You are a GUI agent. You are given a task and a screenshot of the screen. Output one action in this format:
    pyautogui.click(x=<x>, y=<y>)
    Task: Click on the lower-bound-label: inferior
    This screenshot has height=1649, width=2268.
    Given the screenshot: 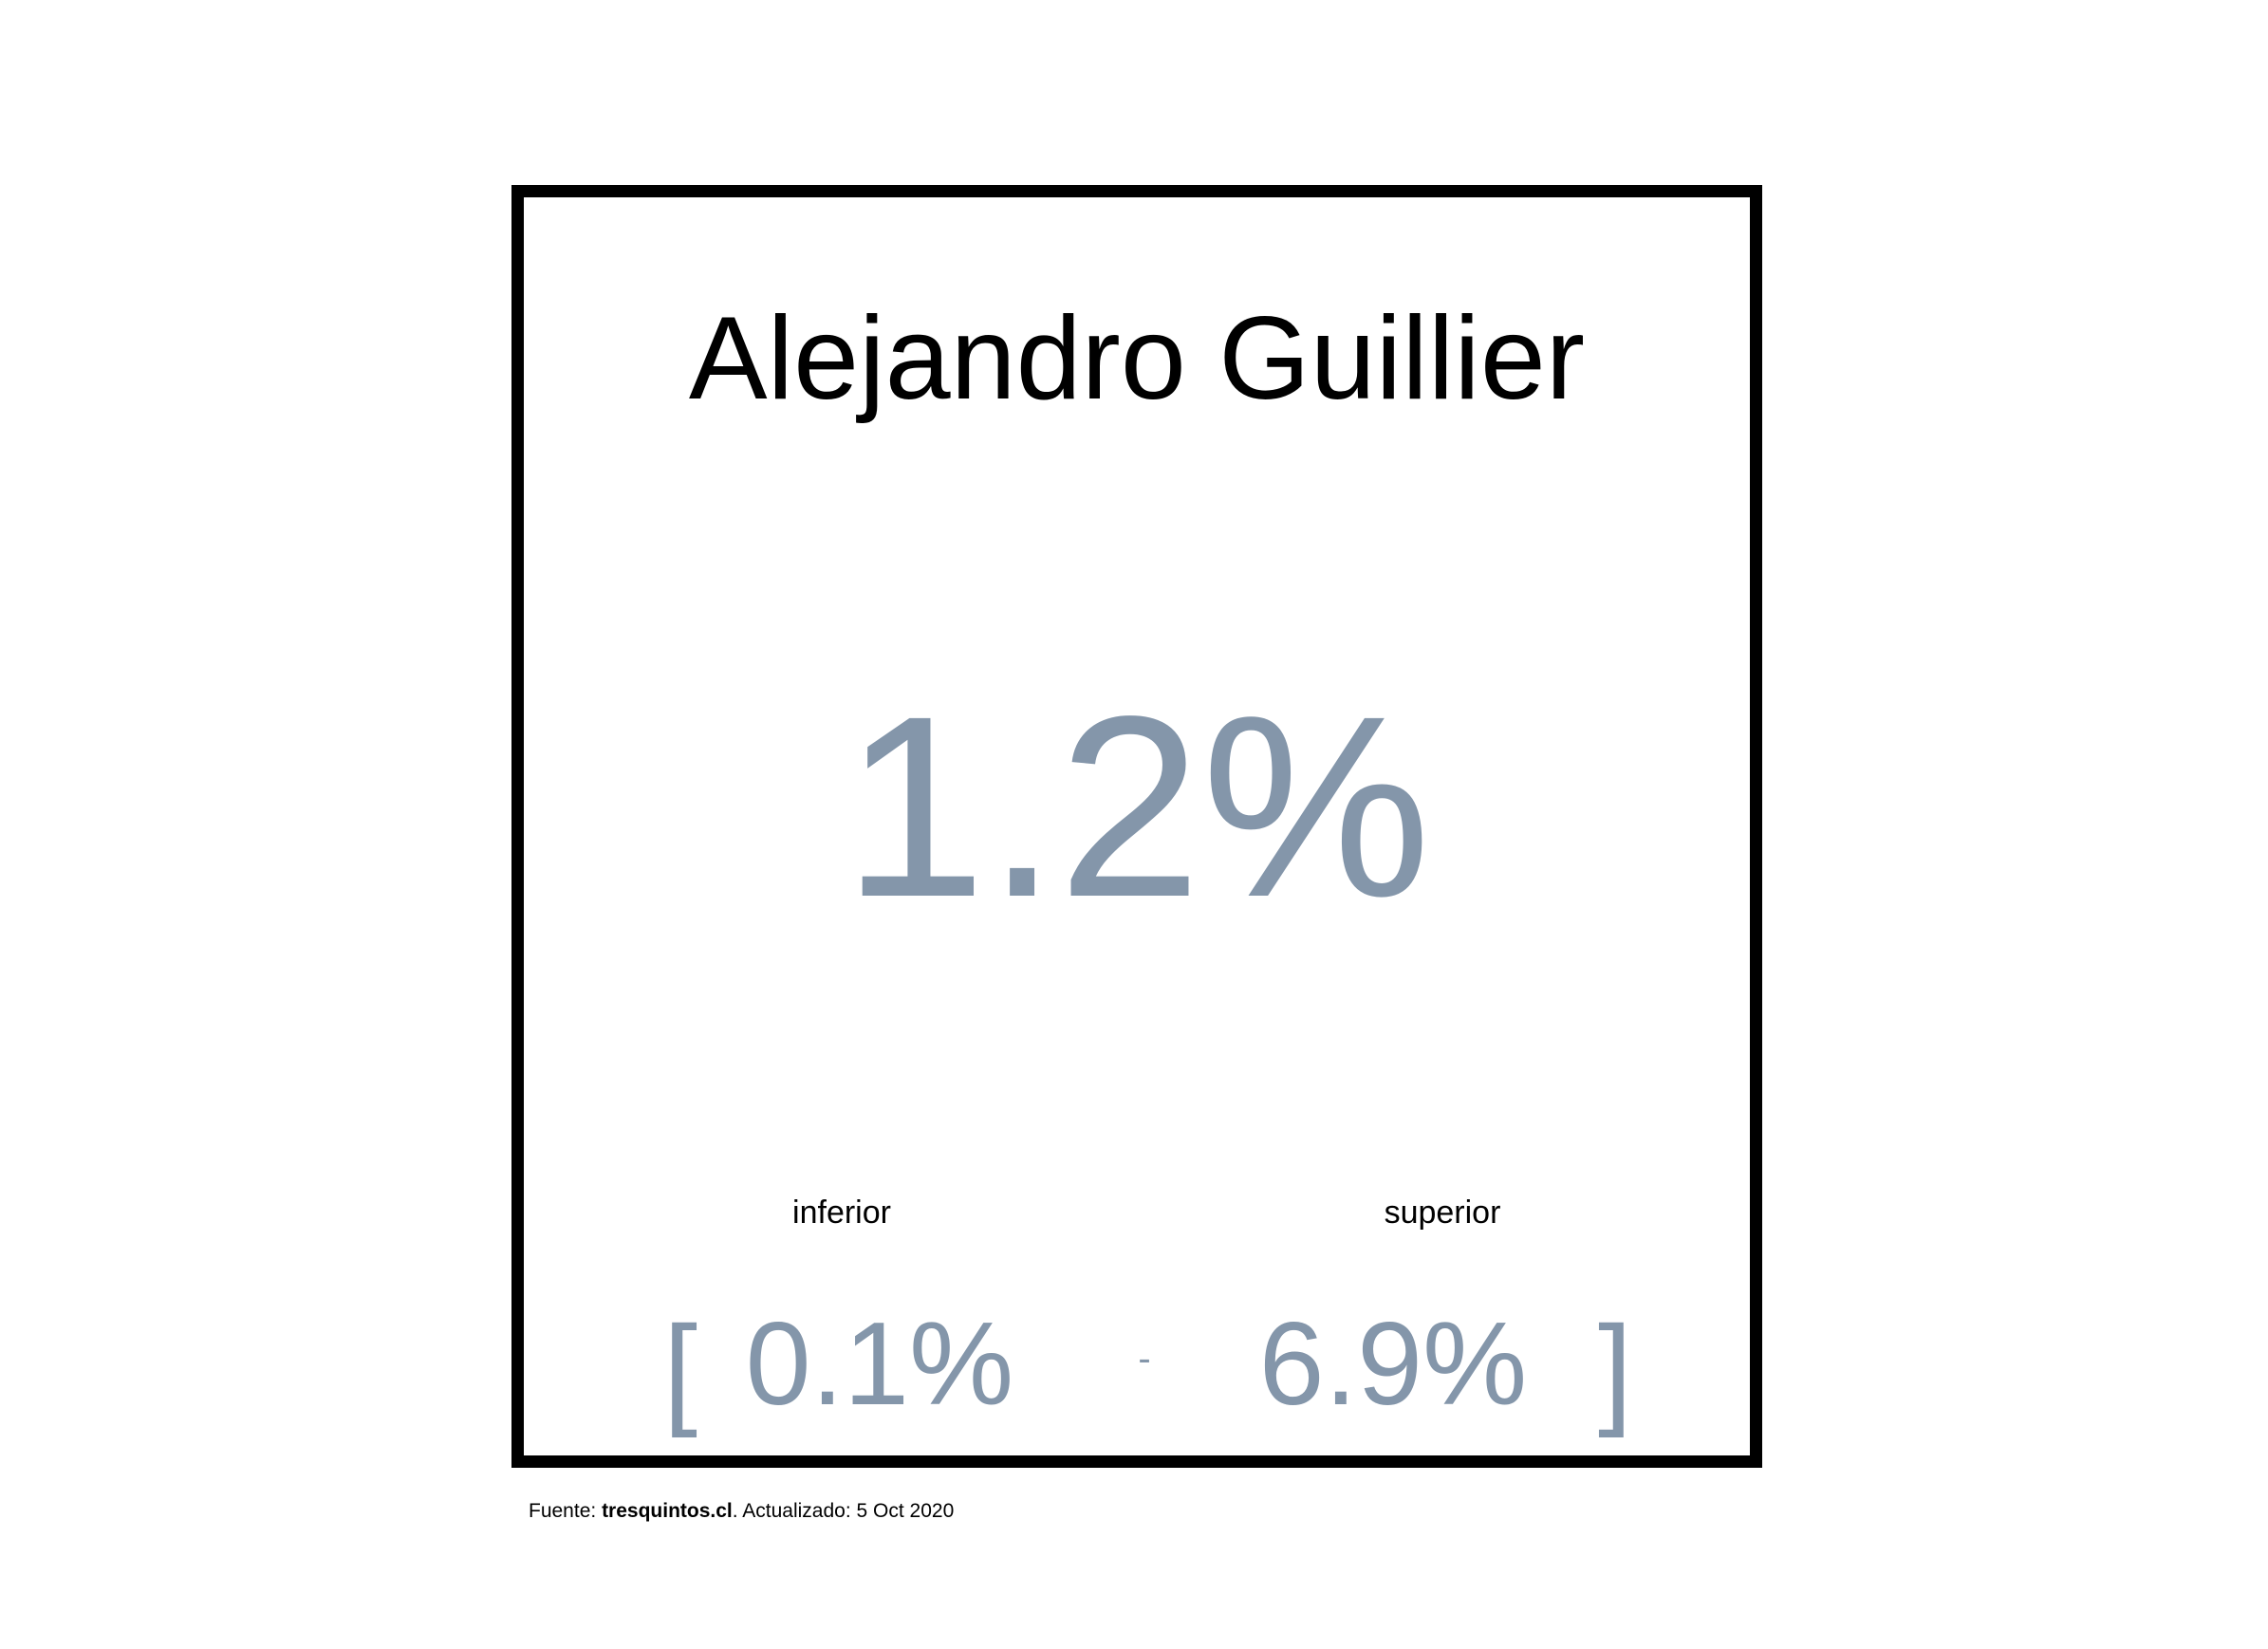 What is the action you would take?
    pyautogui.click(x=842, y=1213)
    